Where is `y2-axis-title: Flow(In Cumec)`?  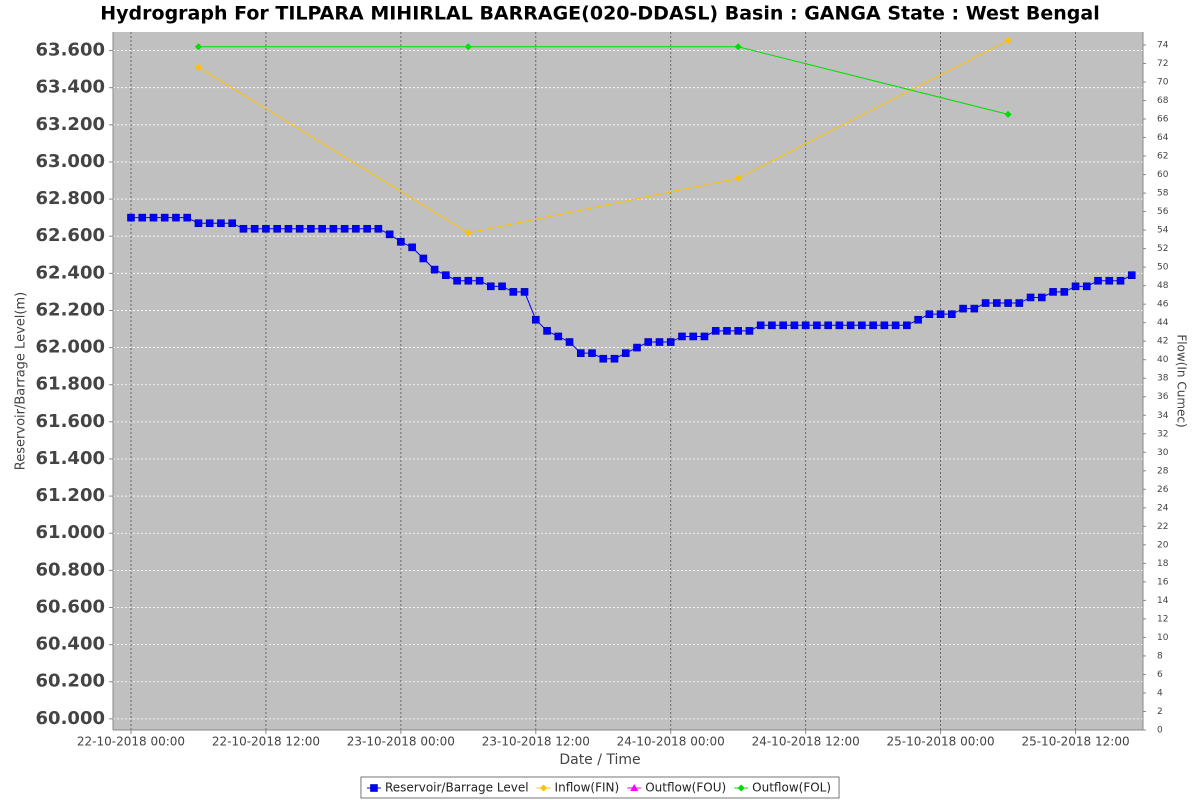
y2-axis-title: Flow(In Cumec) is located at coordinates (1182, 380).